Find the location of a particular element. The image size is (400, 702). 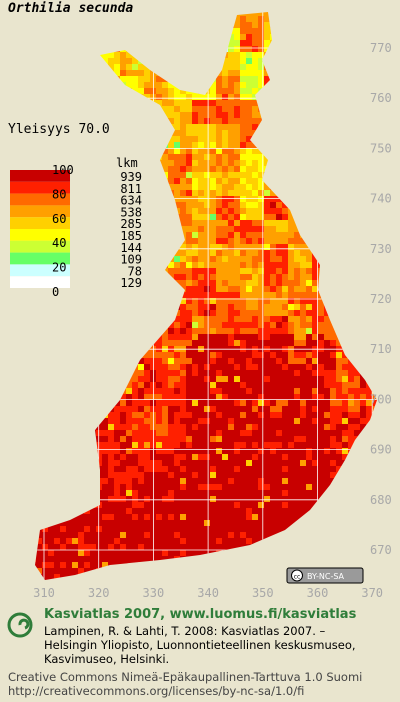

y-grid-label: 700 is located at coordinates (381, 399).